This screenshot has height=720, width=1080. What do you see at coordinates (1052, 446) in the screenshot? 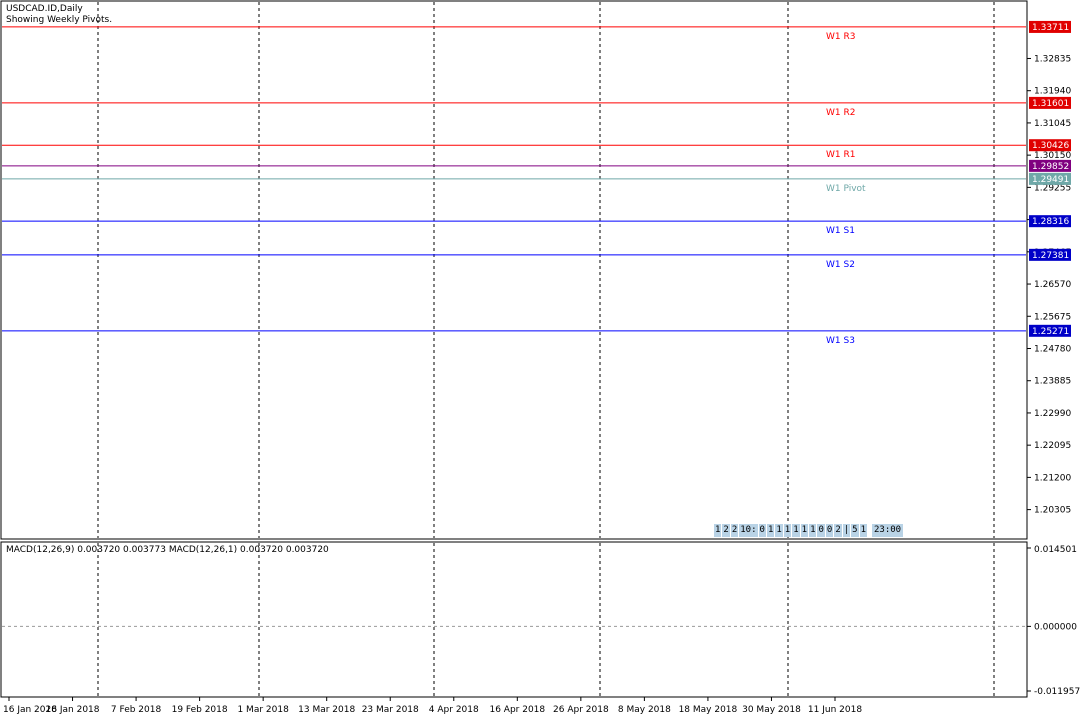
I see `price-tick-label: 1.22095` at bounding box center [1052, 446].